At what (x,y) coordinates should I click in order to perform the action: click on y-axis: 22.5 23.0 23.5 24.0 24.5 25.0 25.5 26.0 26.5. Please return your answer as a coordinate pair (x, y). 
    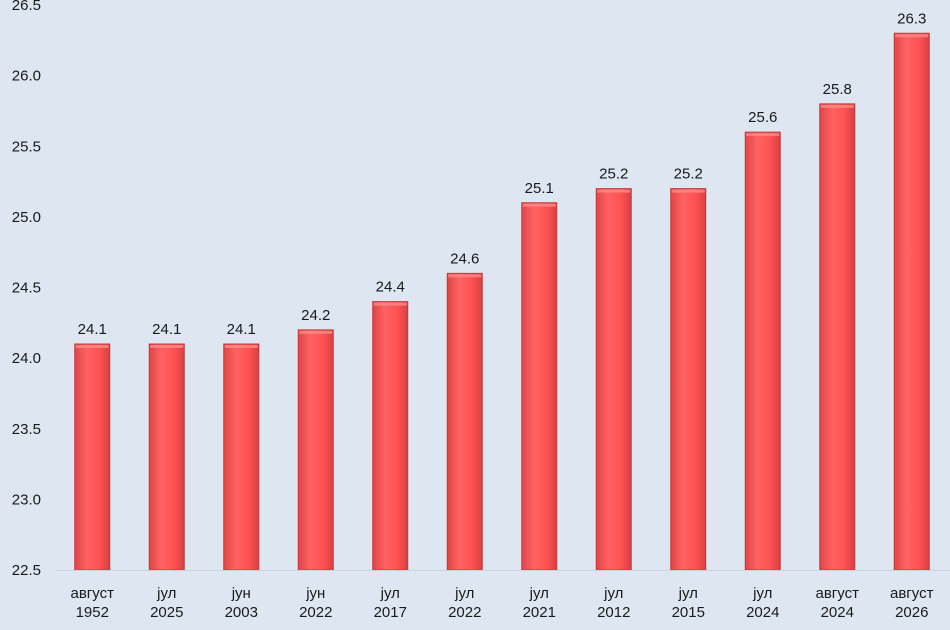
    Looking at the image, I should click on (26, 289).